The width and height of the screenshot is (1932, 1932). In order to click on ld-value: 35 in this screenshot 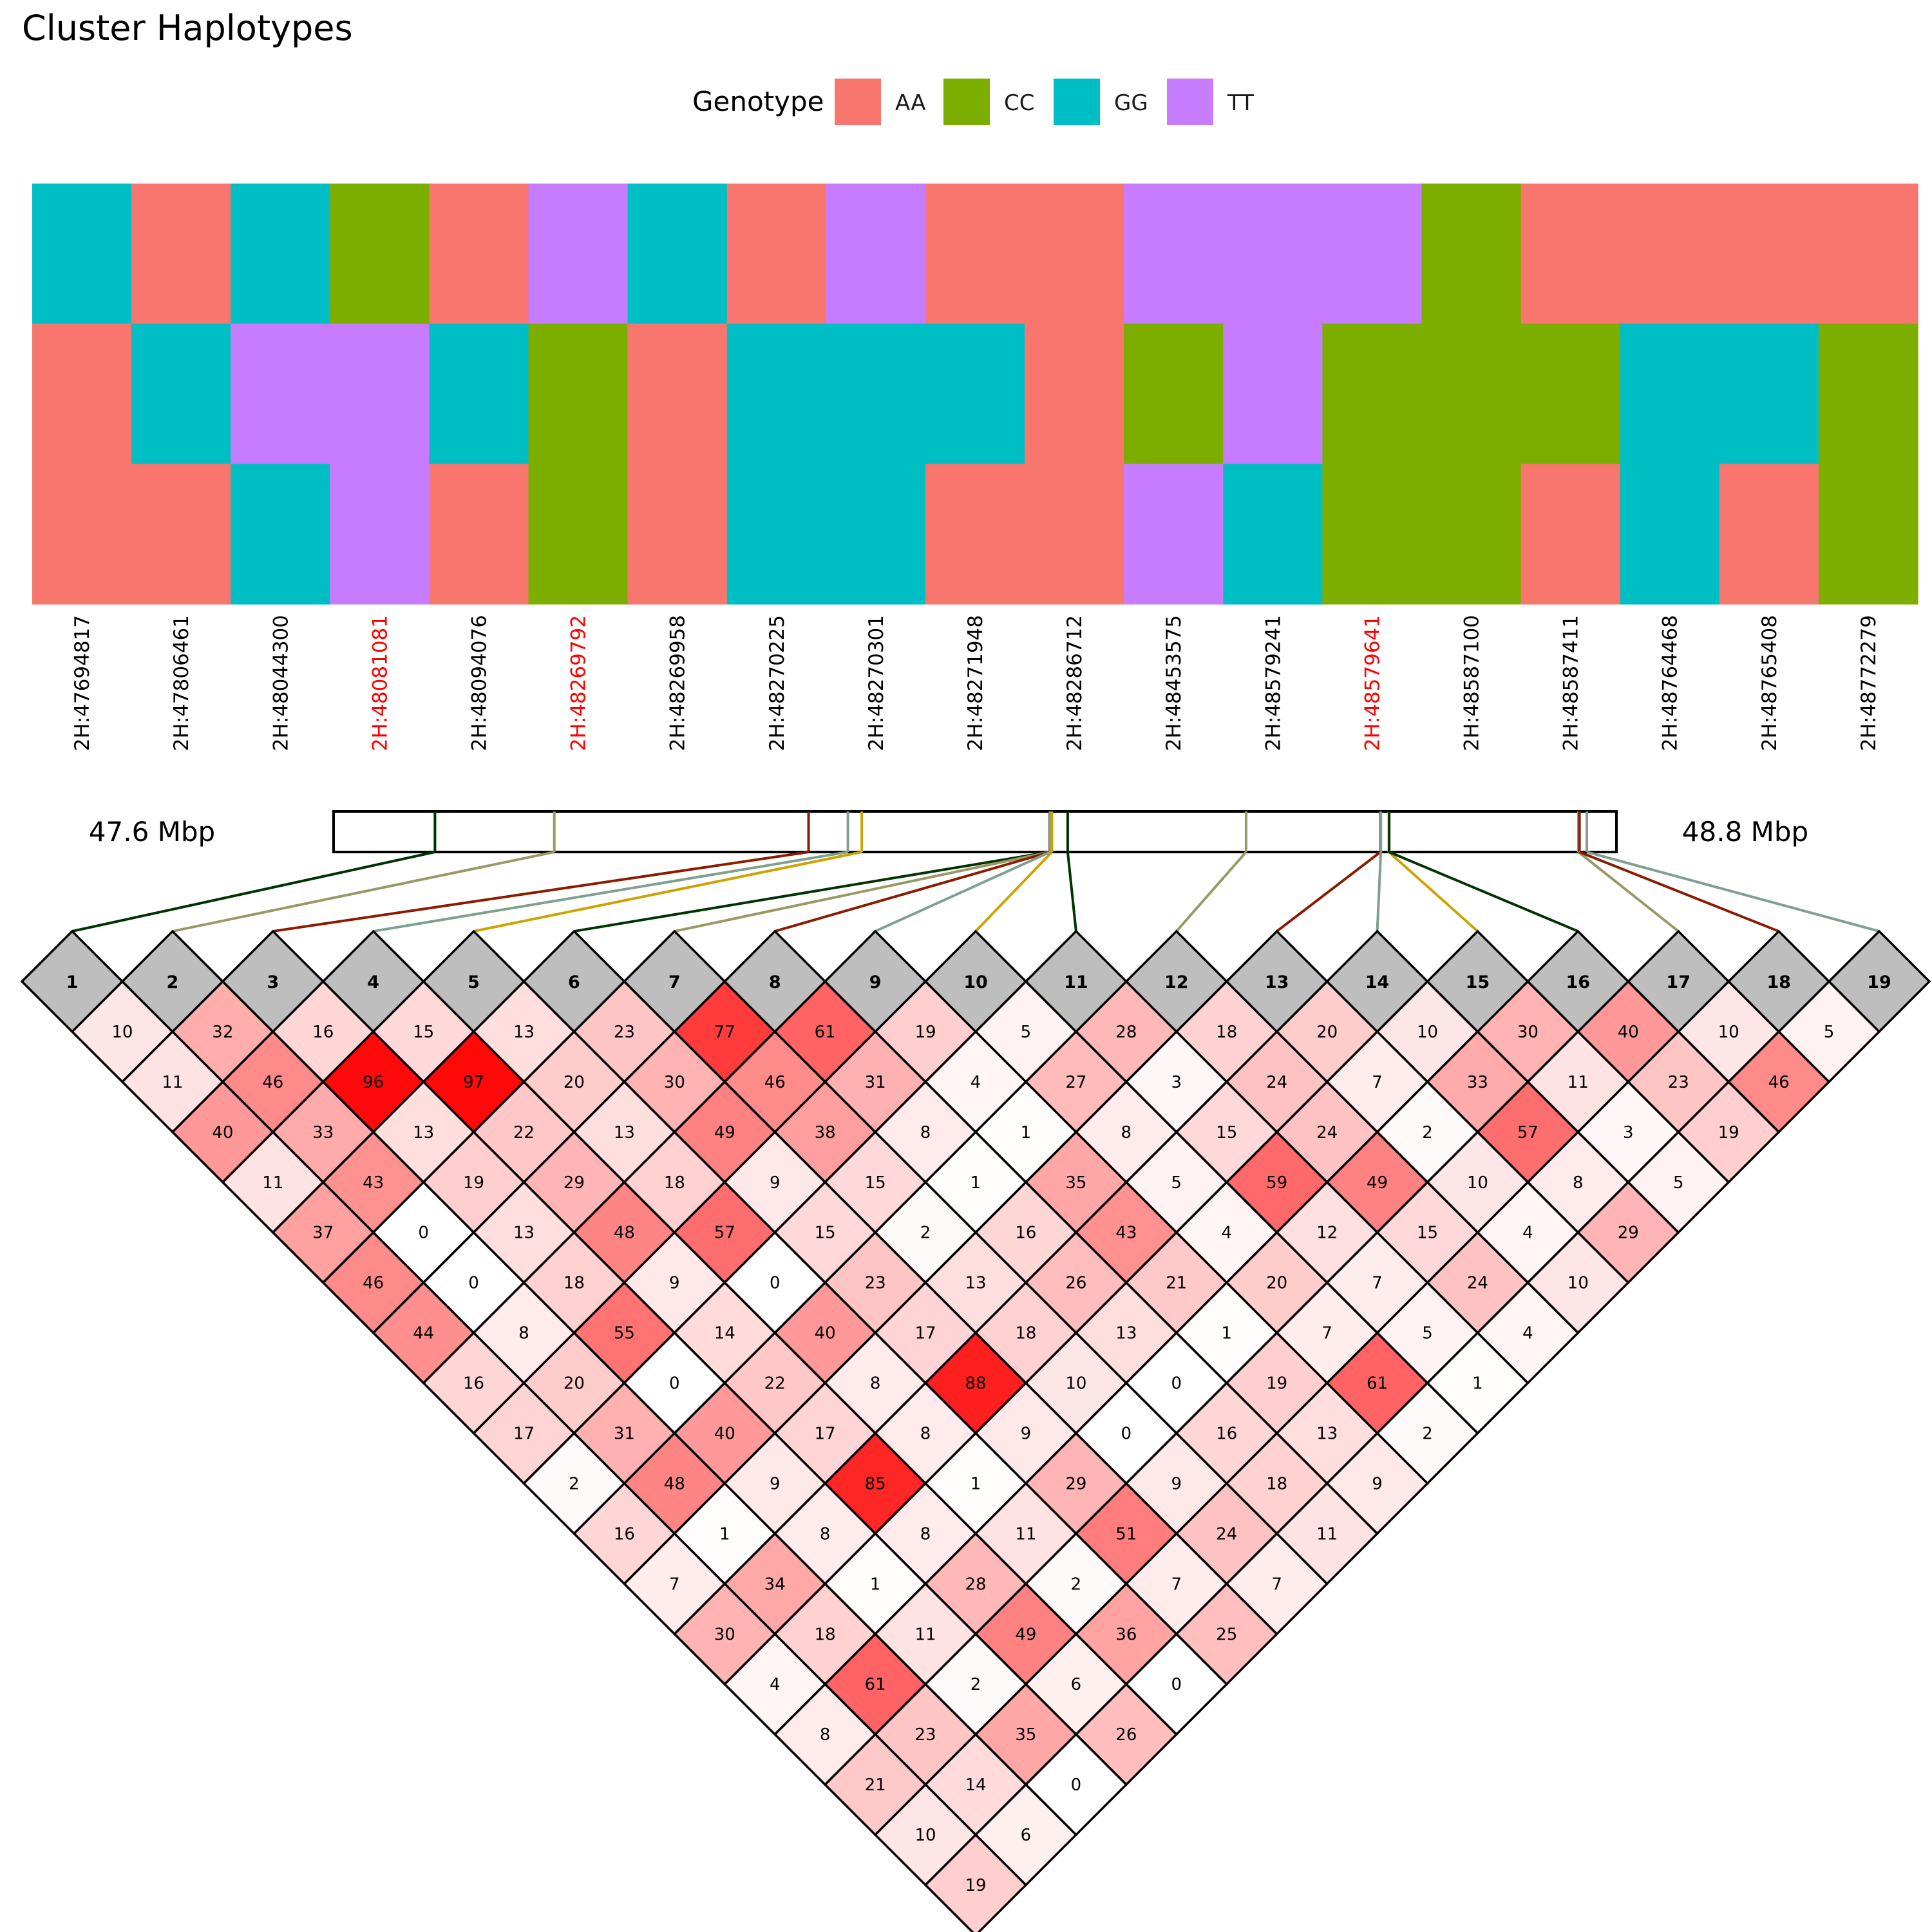, I will do `click(1026, 1735)`.